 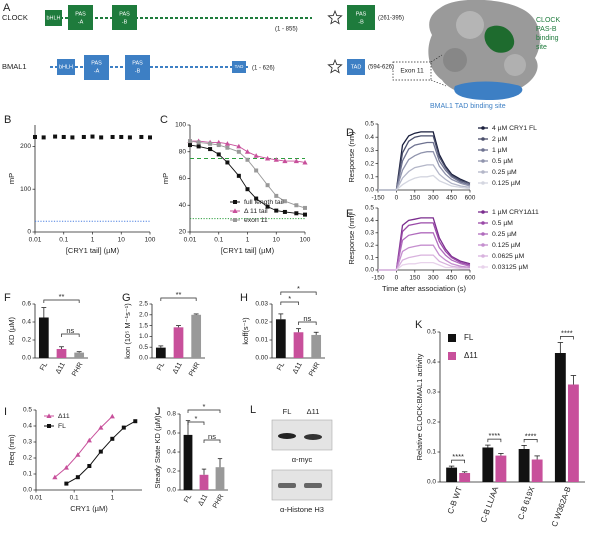 I want to click on significance-label: ns, so click(x=307, y=318).